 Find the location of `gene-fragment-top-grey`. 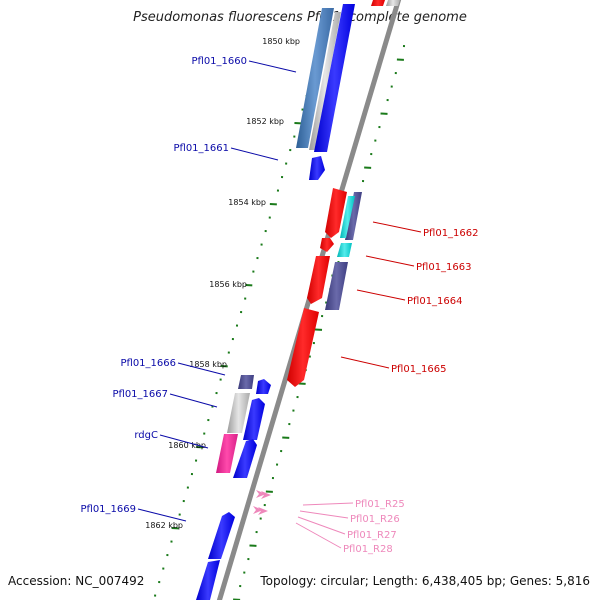

gene-fragment-top-grey is located at coordinates (393, 3).